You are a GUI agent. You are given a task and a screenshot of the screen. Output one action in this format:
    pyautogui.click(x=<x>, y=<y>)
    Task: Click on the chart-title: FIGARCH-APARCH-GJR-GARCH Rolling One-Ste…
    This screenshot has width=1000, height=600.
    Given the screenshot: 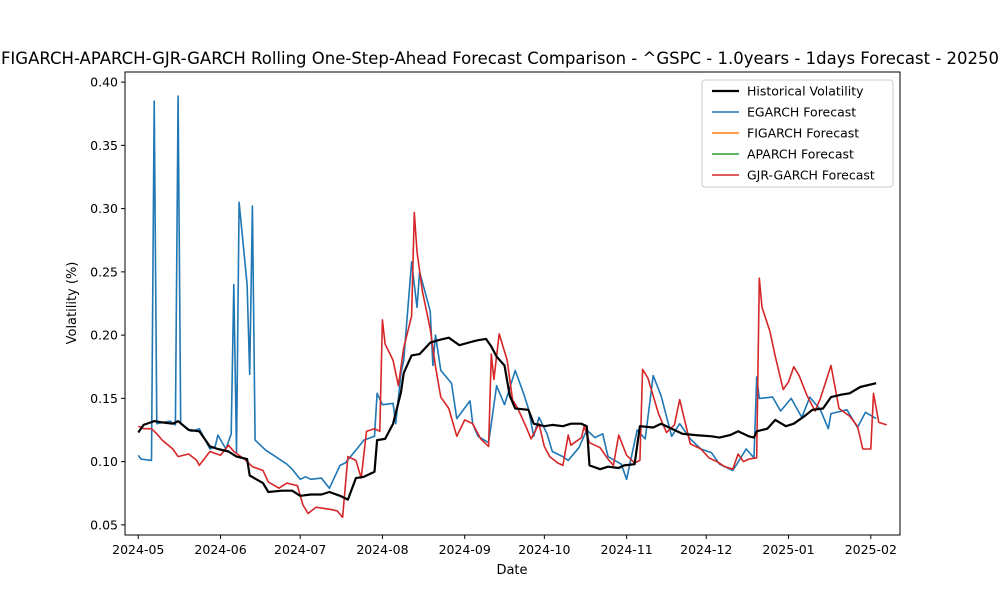 What is the action you would take?
    pyautogui.click(x=500, y=58)
    